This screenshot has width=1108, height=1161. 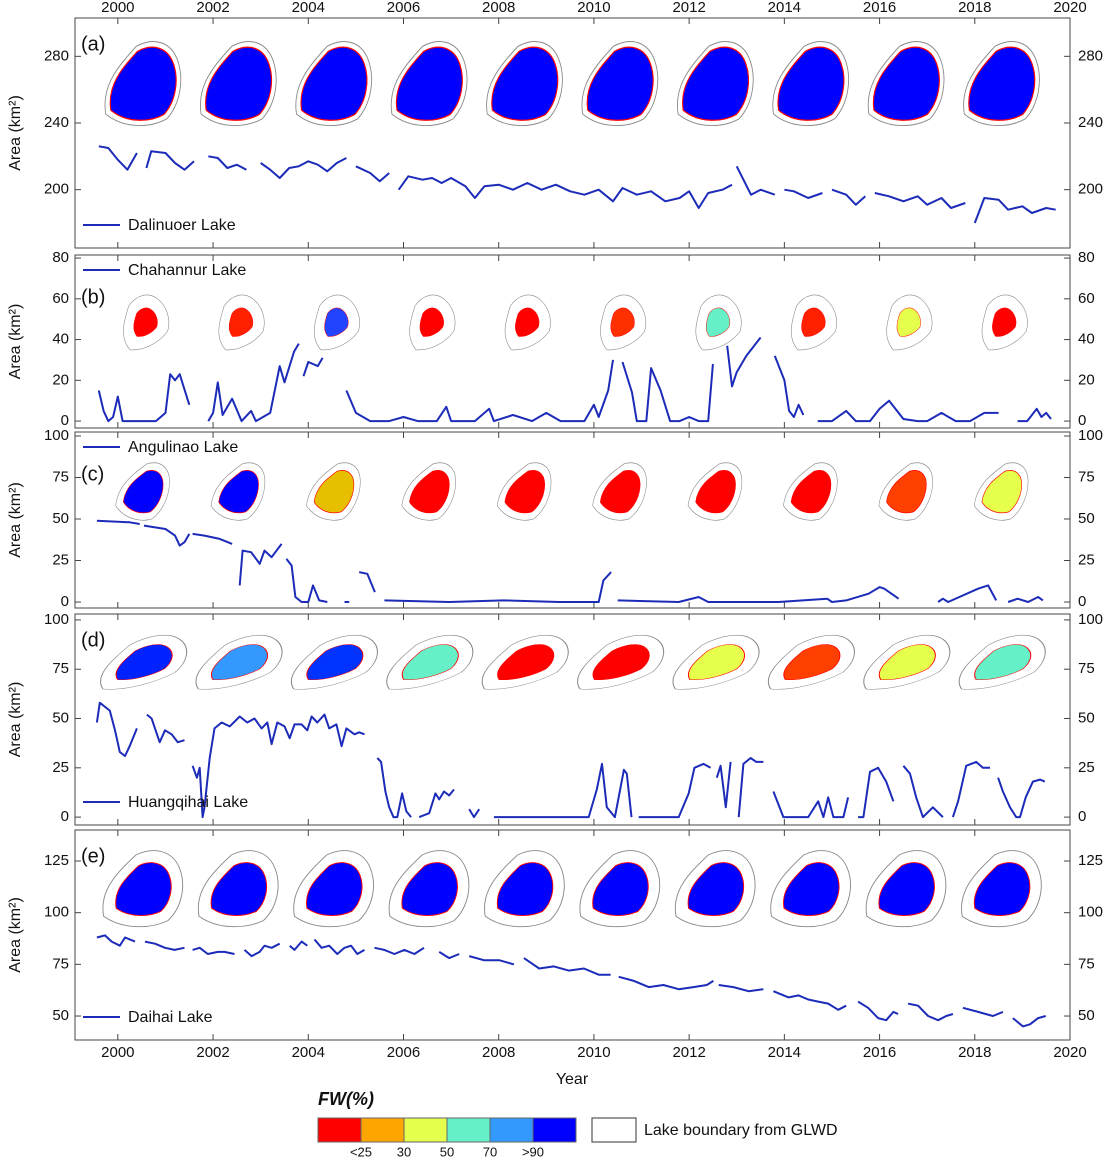 I want to click on x-tick-label-top: 2004, so click(x=308, y=8).